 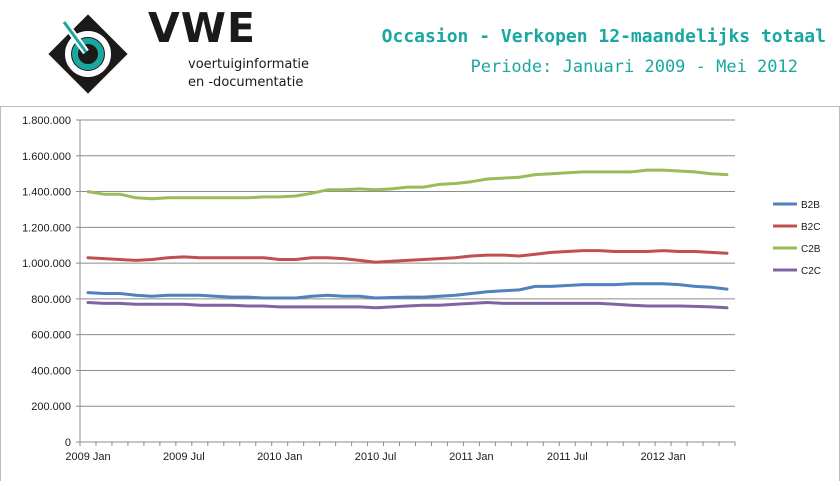 I want to click on y-tick-label: 1.600.000, so click(x=46, y=157).